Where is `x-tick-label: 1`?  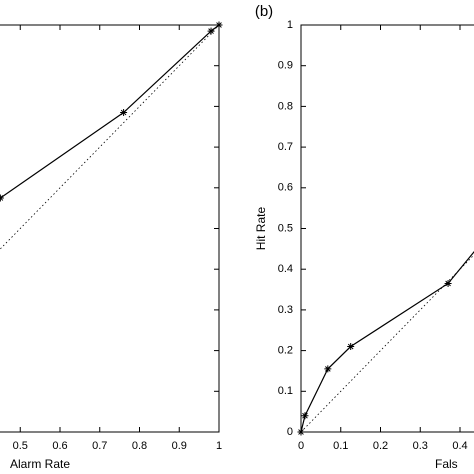 x-tick-label: 1 is located at coordinates (219, 446).